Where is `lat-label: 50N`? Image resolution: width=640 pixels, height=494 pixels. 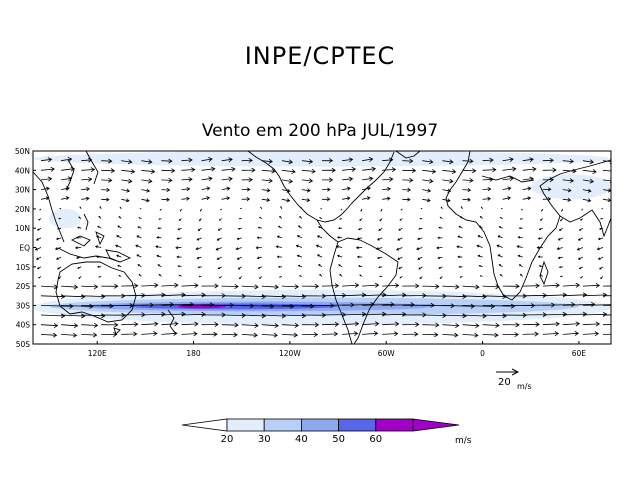 lat-label: 50N is located at coordinates (22, 151).